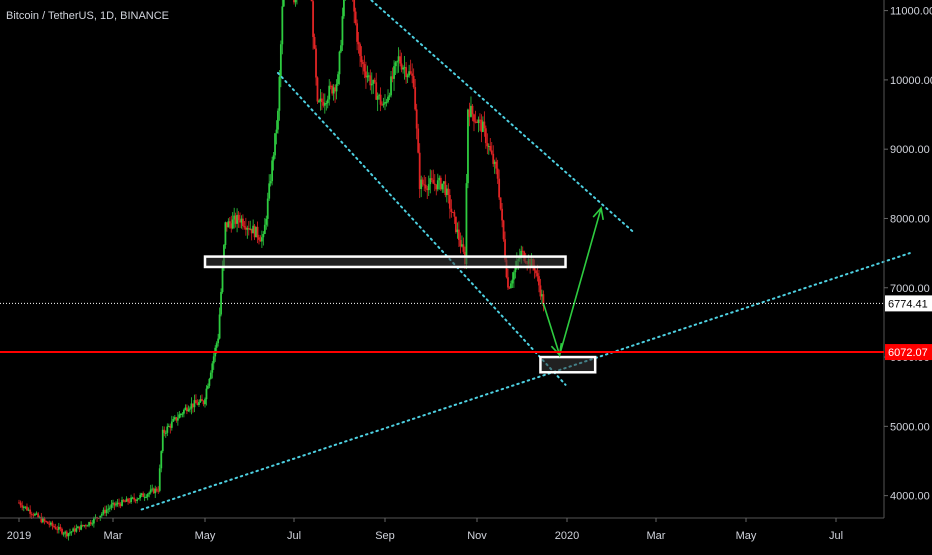 The height and width of the screenshot is (555, 932). Describe the element at coordinates (910, 150) in the screenshot. I see `price-tick-label: 9000.00` at that location.